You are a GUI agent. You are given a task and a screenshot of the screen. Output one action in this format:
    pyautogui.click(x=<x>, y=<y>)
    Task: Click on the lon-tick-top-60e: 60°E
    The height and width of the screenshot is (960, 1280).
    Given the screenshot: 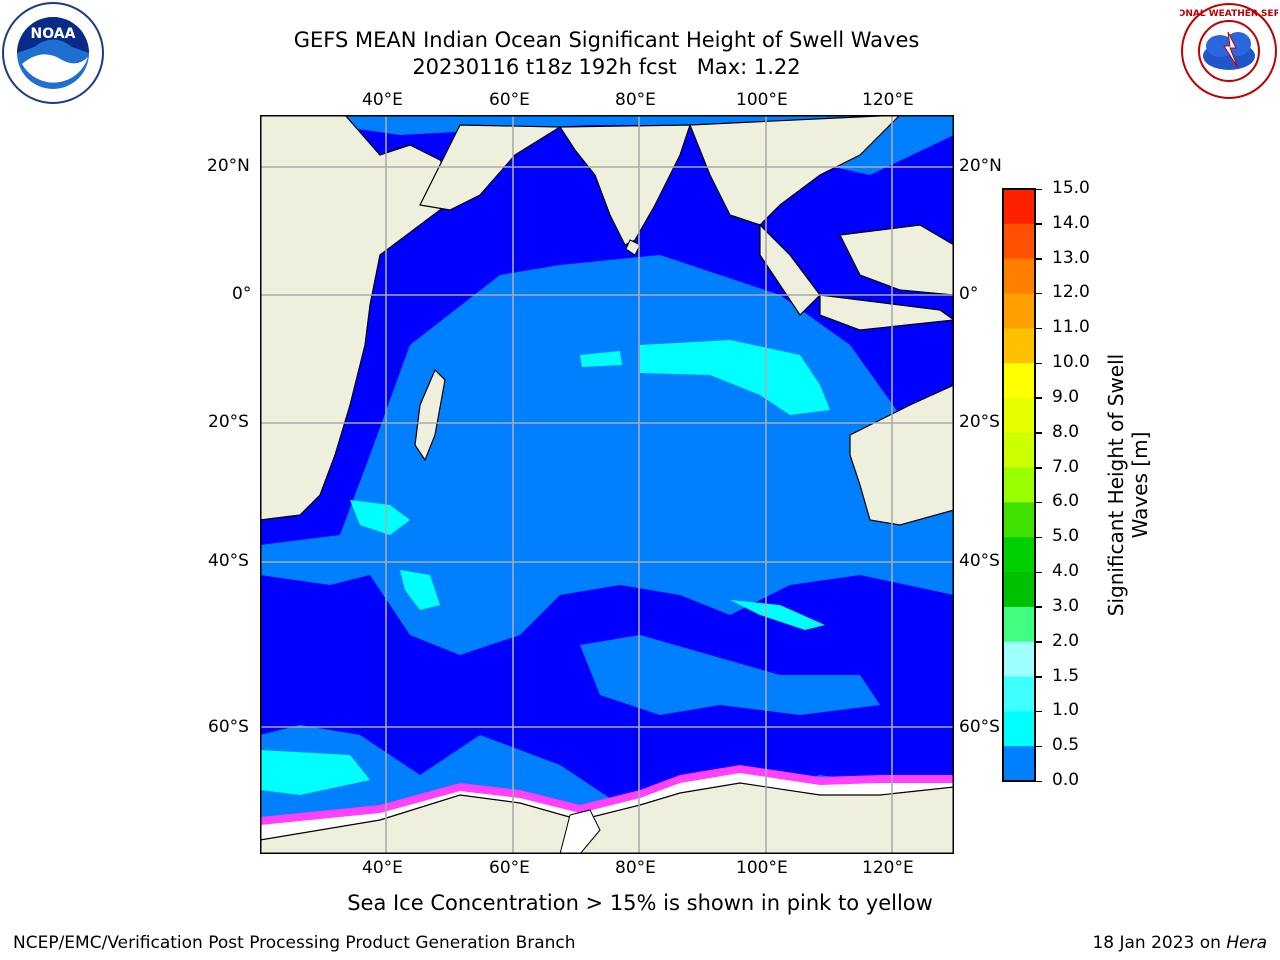 What is the action you would take?
    pyautogui.click(x=509, y=100)
    